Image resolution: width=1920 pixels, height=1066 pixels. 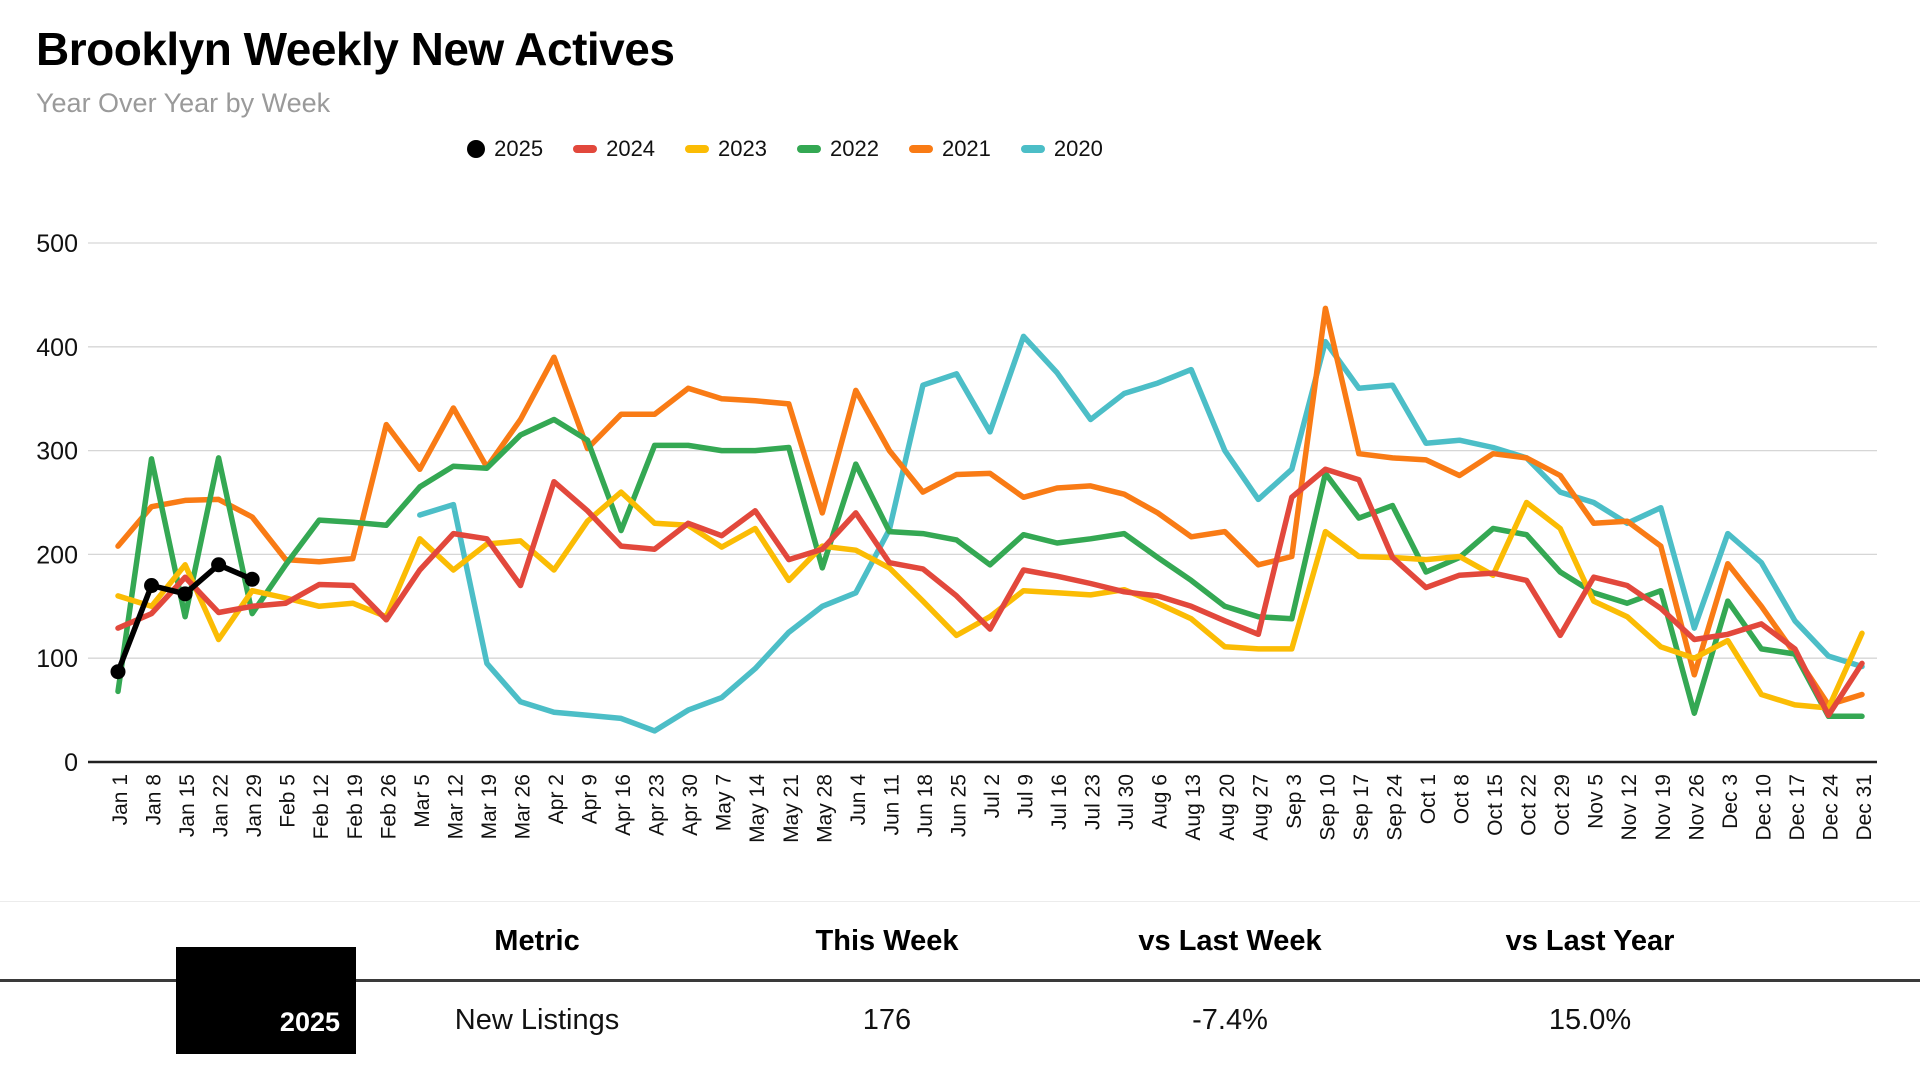 I want to click on table-header-this-week: This Week, so click(x=887, y=941).